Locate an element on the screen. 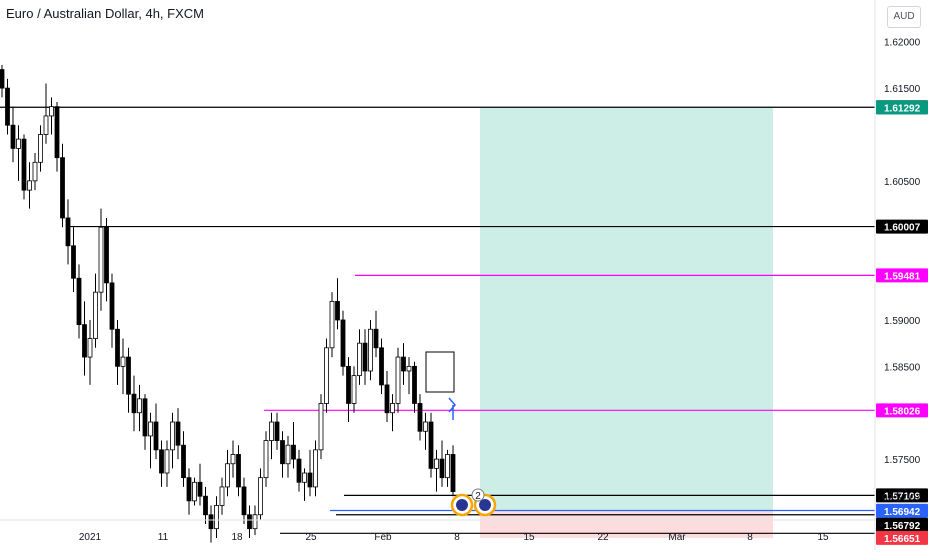  time-tick: 11 is located at coordinates (163, 537).